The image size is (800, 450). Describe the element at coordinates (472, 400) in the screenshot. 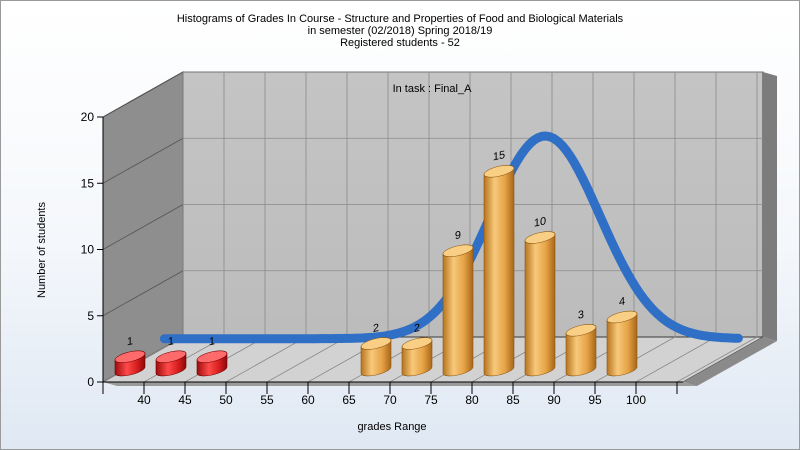

I see `x-tick-label: 80` at that location.